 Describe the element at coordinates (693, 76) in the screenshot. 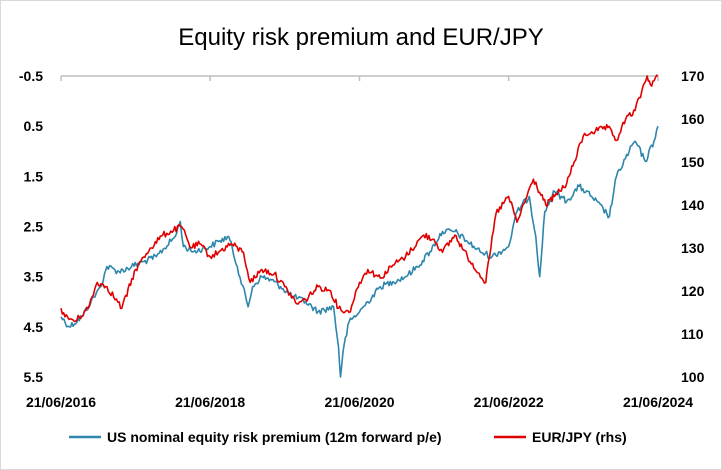

I see `y-right-tick-label: 170` at that location.